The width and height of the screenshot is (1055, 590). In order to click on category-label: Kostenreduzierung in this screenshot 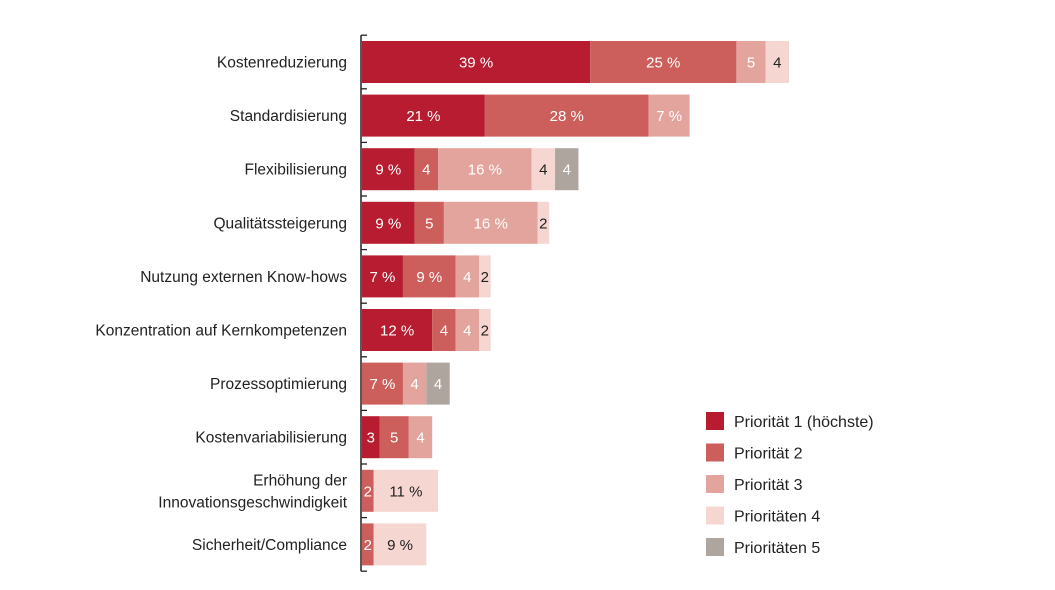, I will do `click(282, 63)`.